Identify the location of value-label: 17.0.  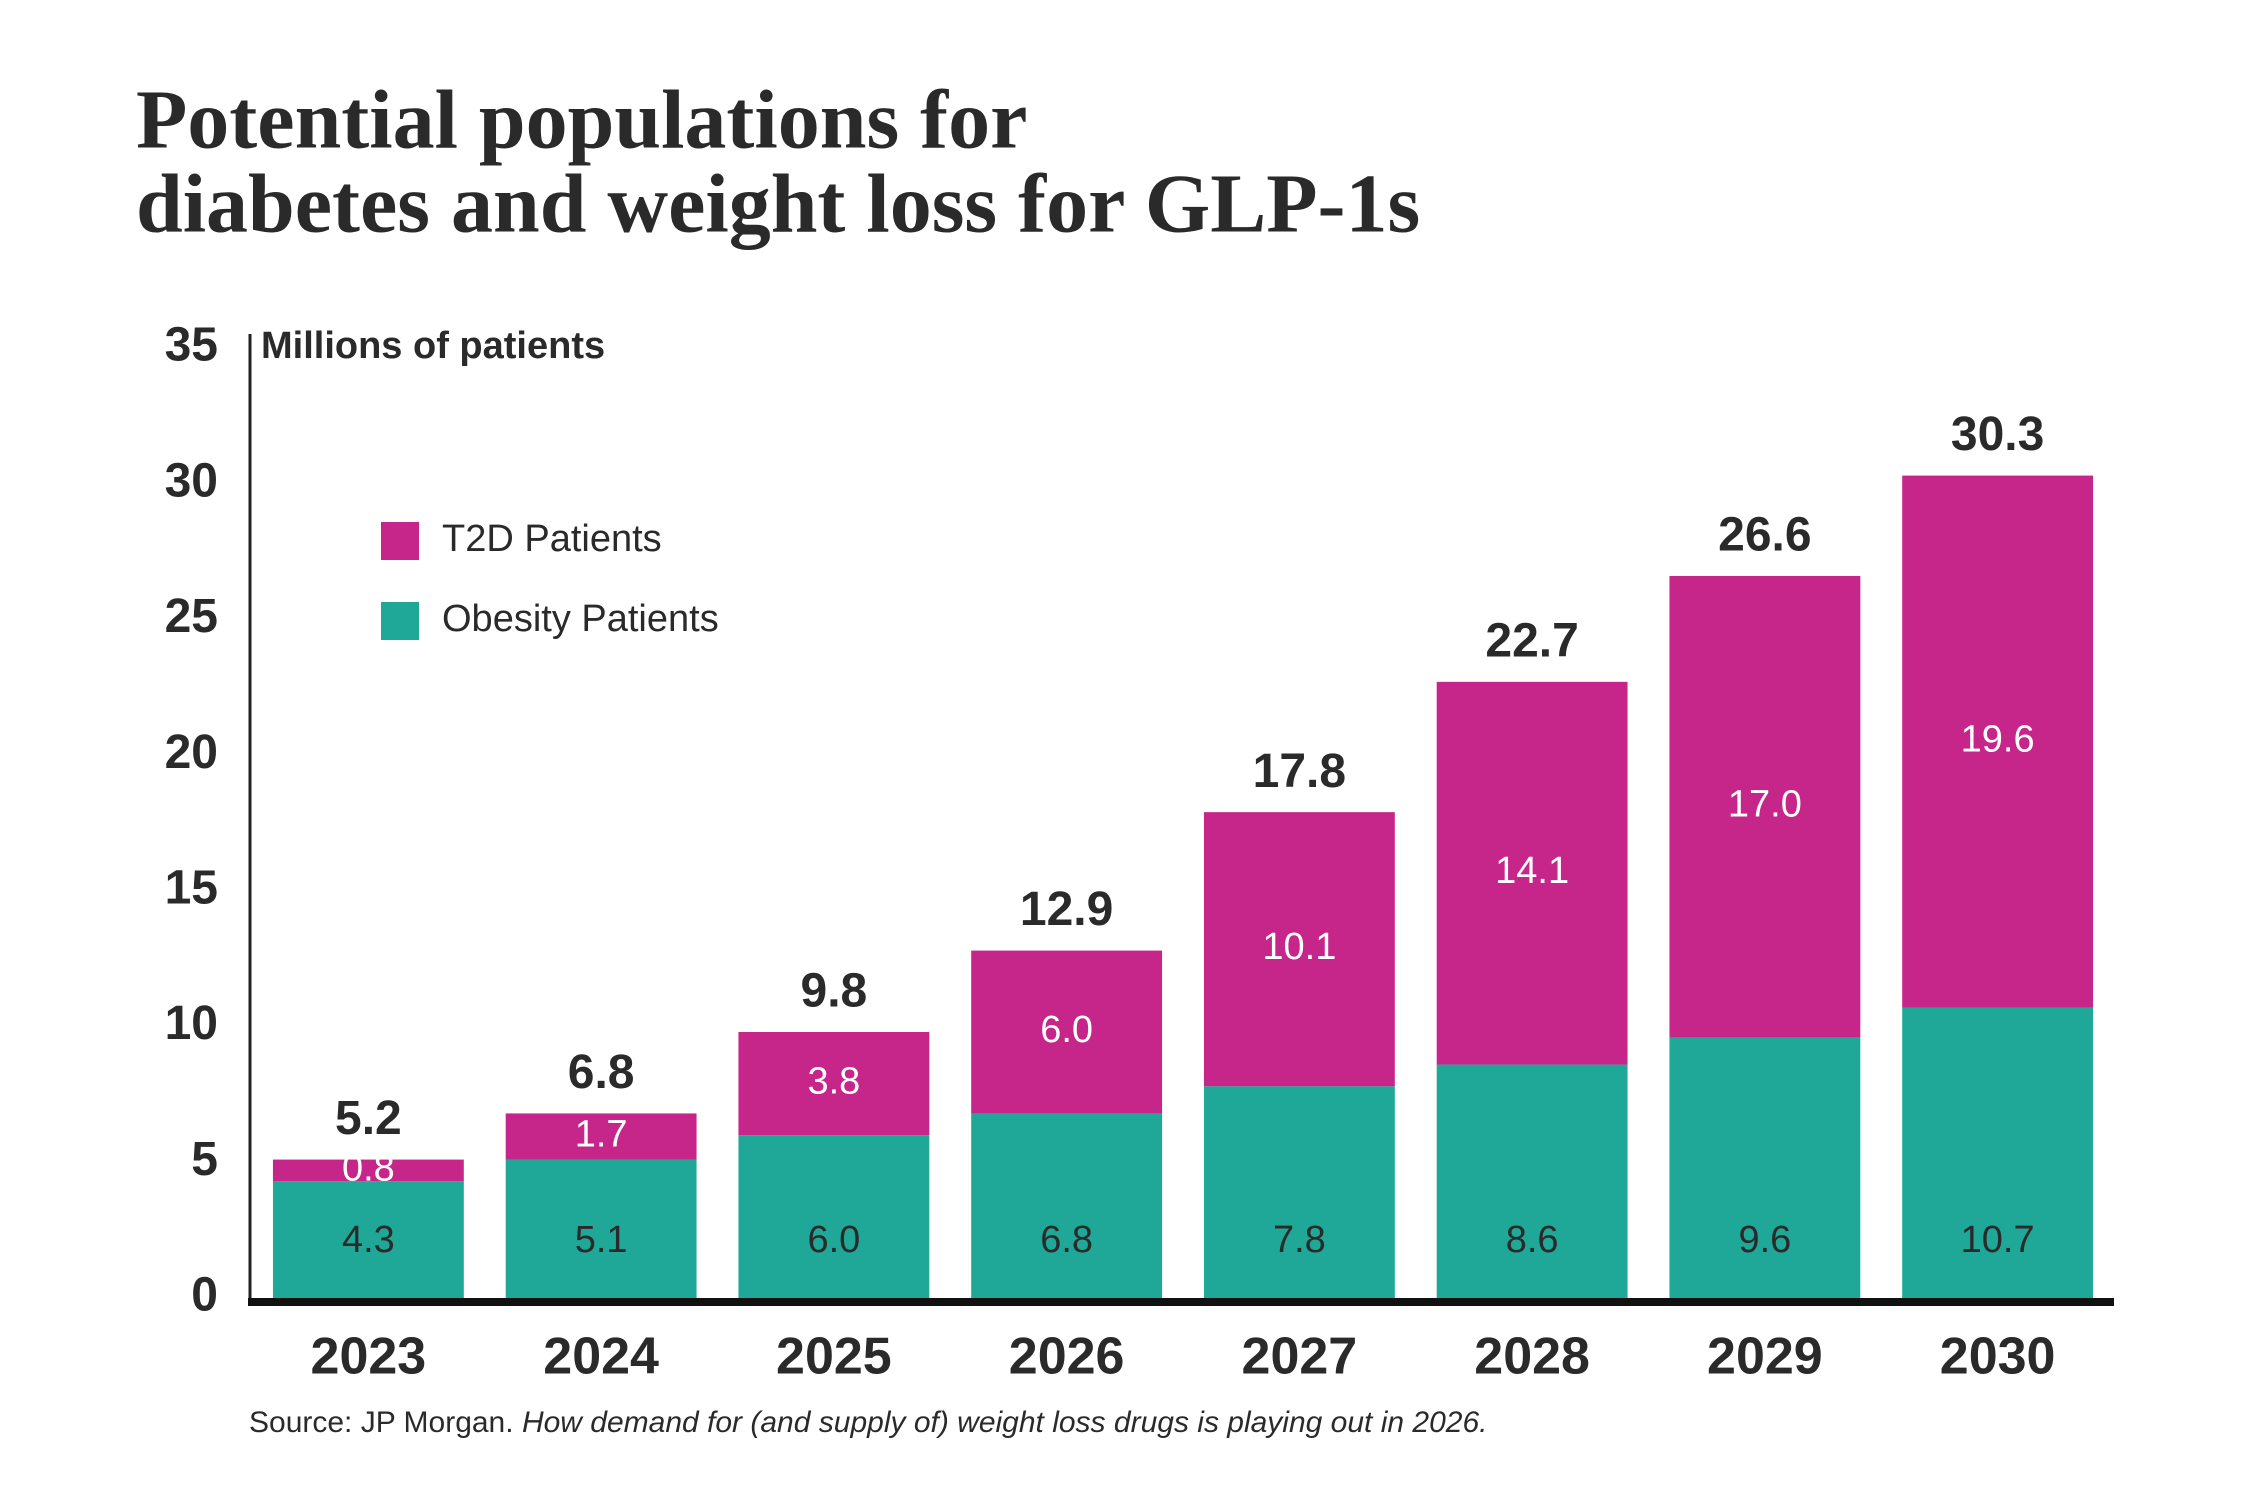
(1765, 805).